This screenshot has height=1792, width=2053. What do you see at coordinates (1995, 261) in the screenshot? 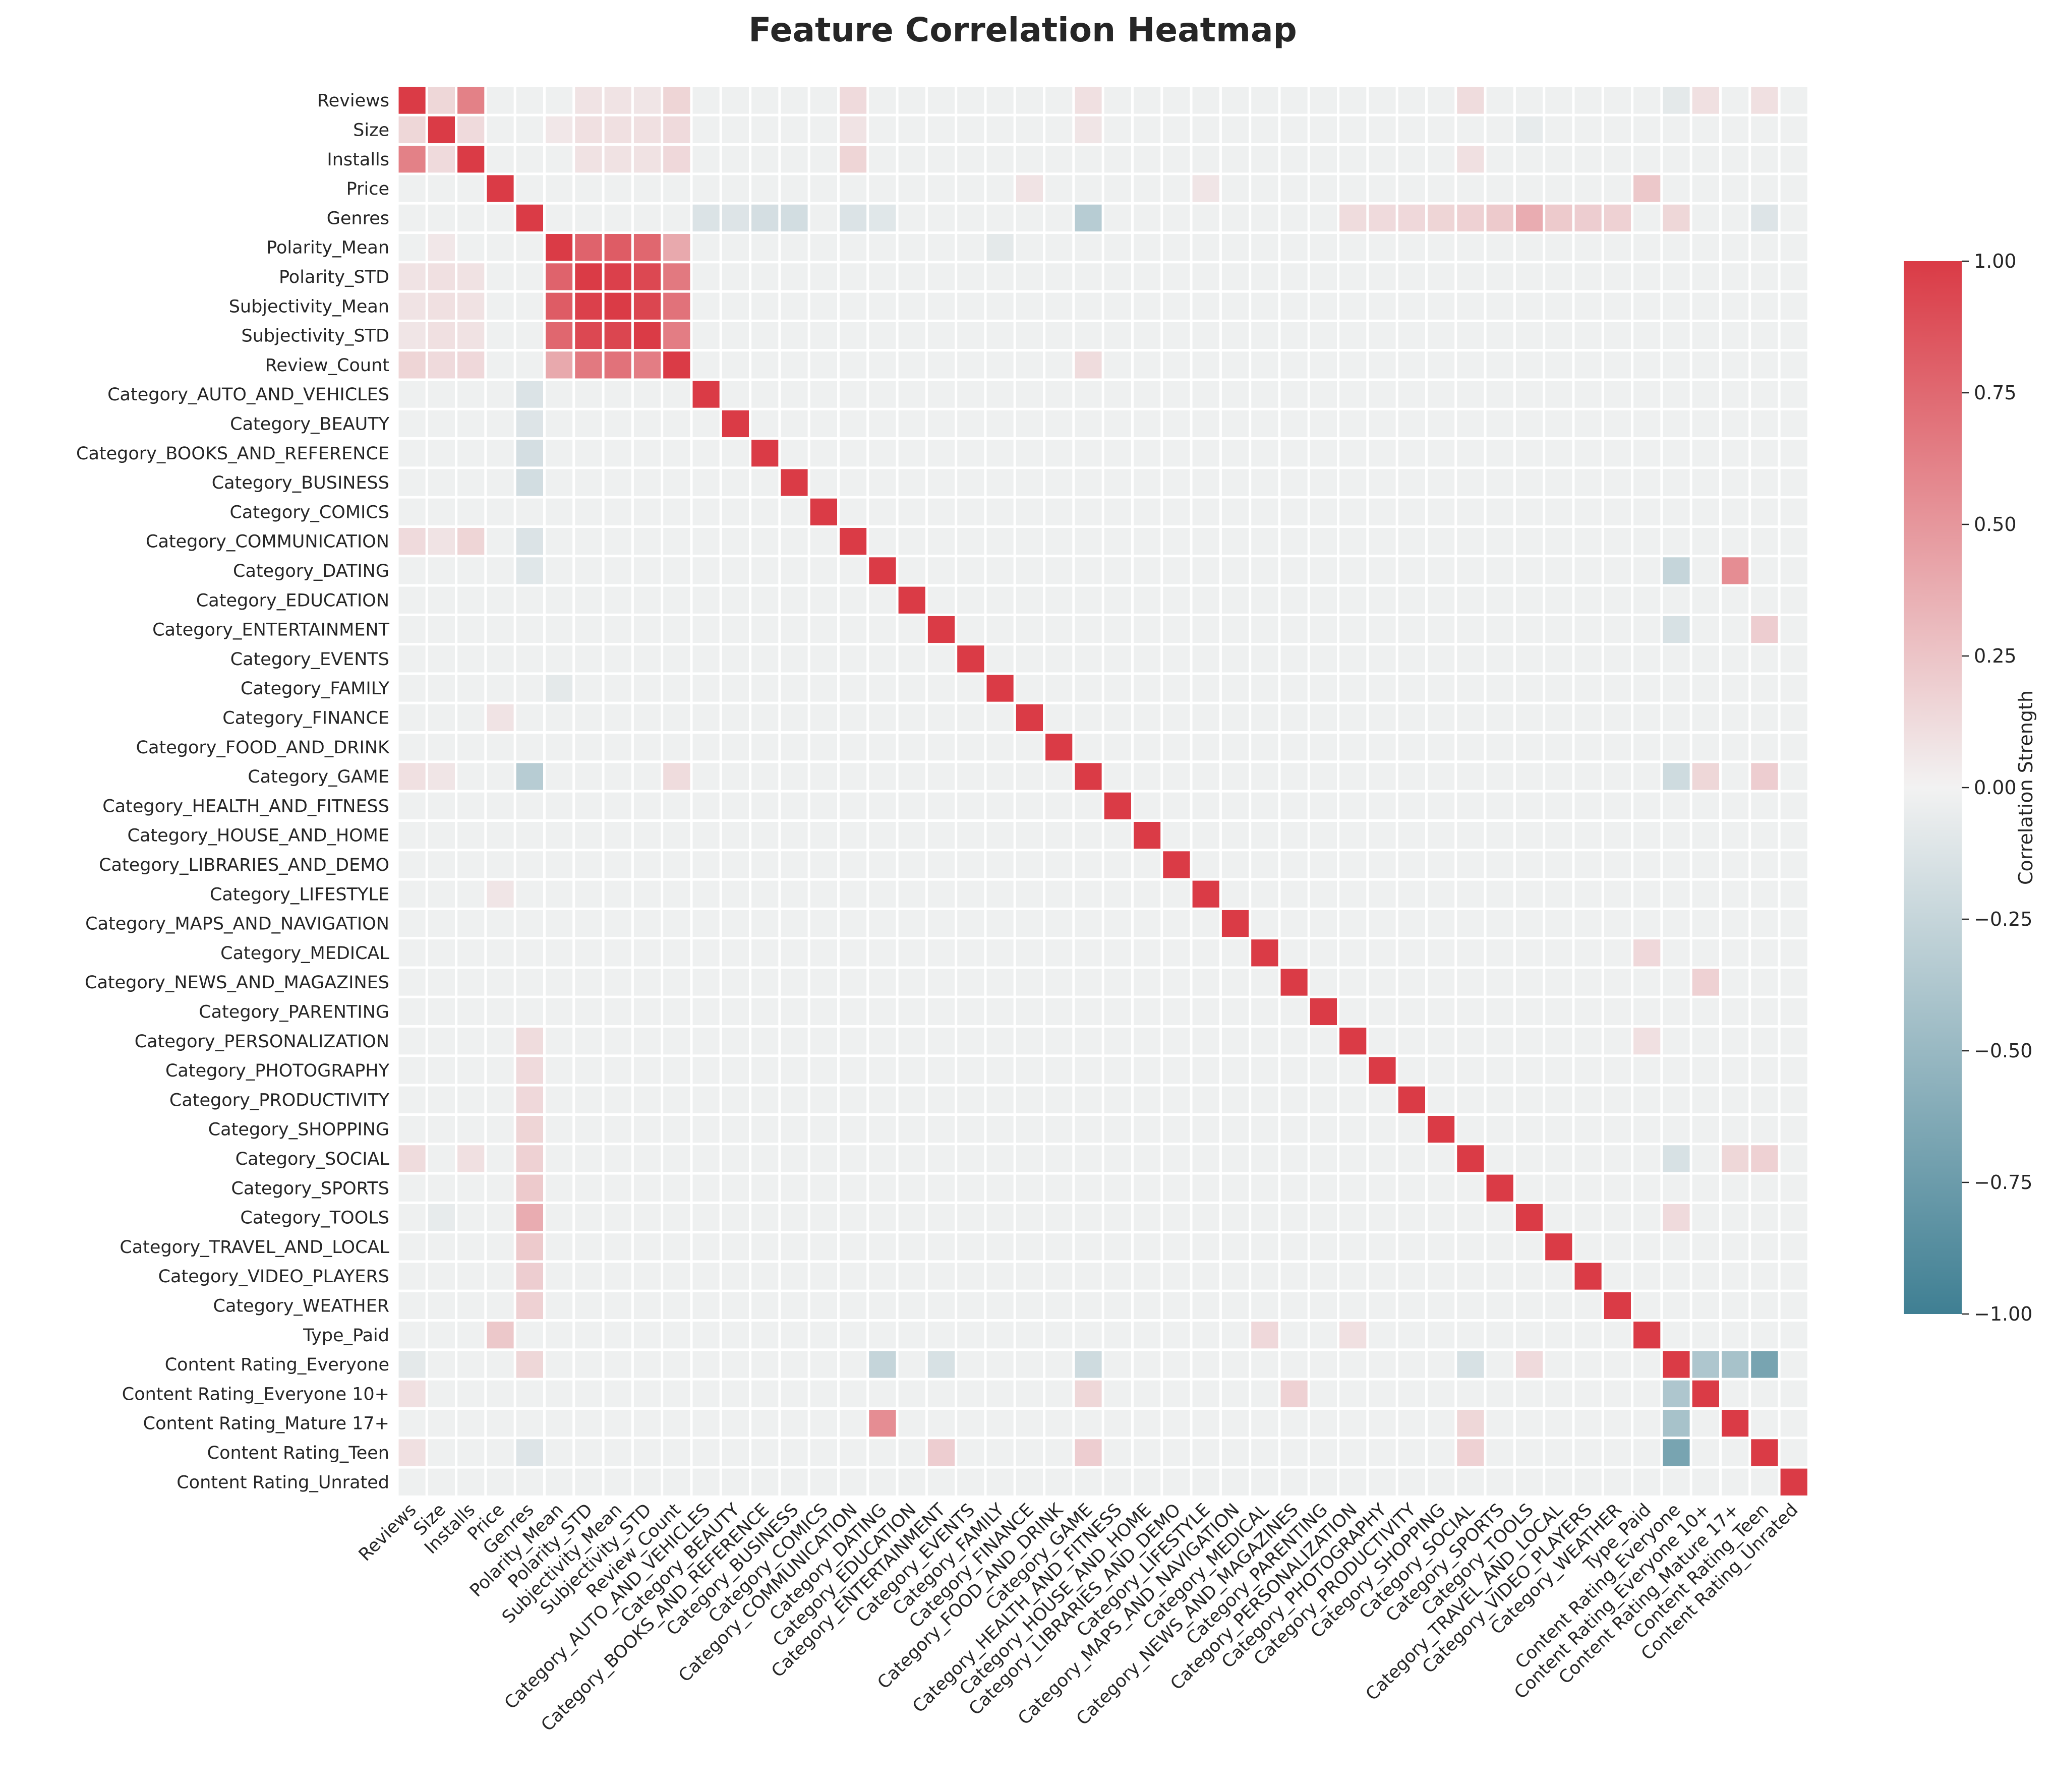
I see `colorbar-tick-label: 1.00` at bounding box center [1995, 261].